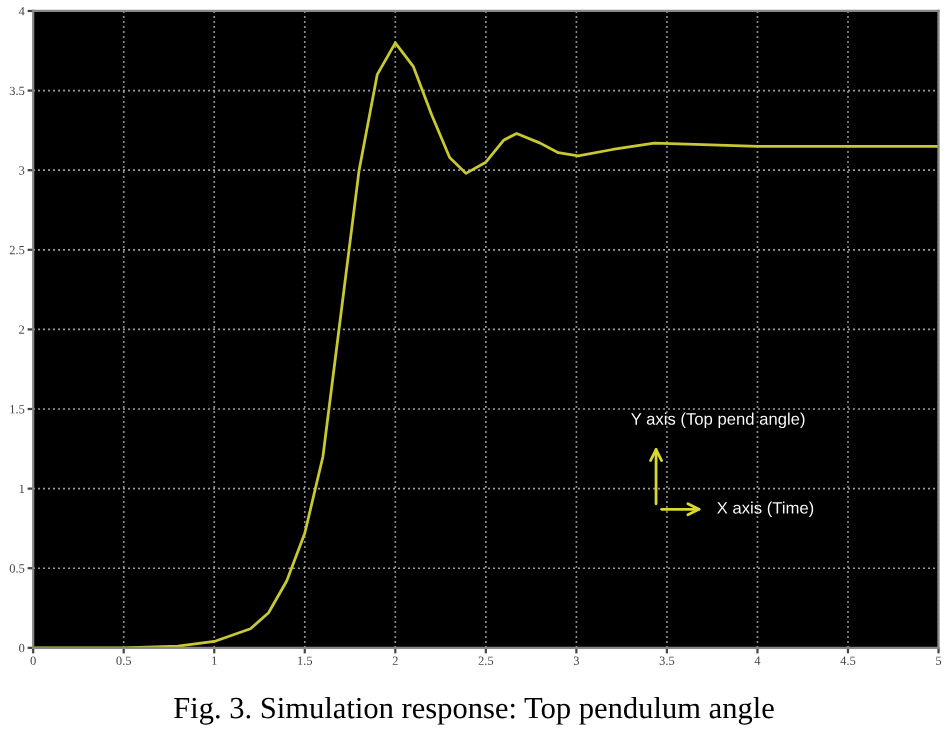  What do you see at coordinates (474, 710) in the screenshot?
I see `caption: Fig. 3. Simulation response: Top pendulum angle` at bounding box center [474, 710].